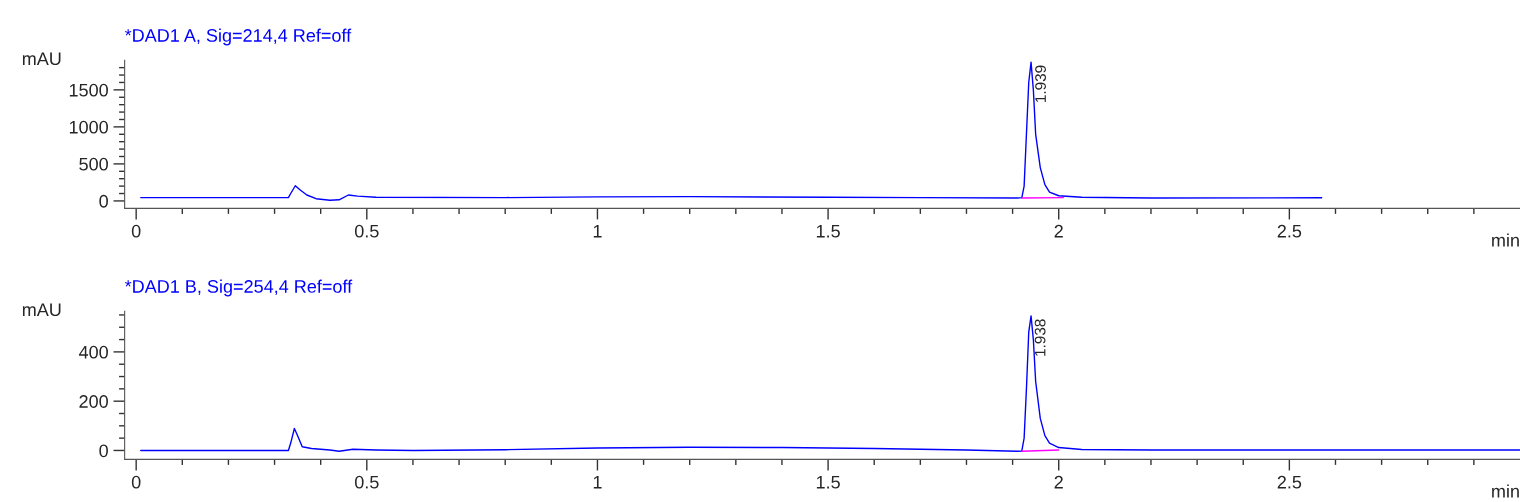 Image resolution: width=1520 pixels, height=502 pixels. What do you see at coordinates (88, 90) in the screenshot?
I see `y-tick-label: 1500` at bounding box center [88, 90].